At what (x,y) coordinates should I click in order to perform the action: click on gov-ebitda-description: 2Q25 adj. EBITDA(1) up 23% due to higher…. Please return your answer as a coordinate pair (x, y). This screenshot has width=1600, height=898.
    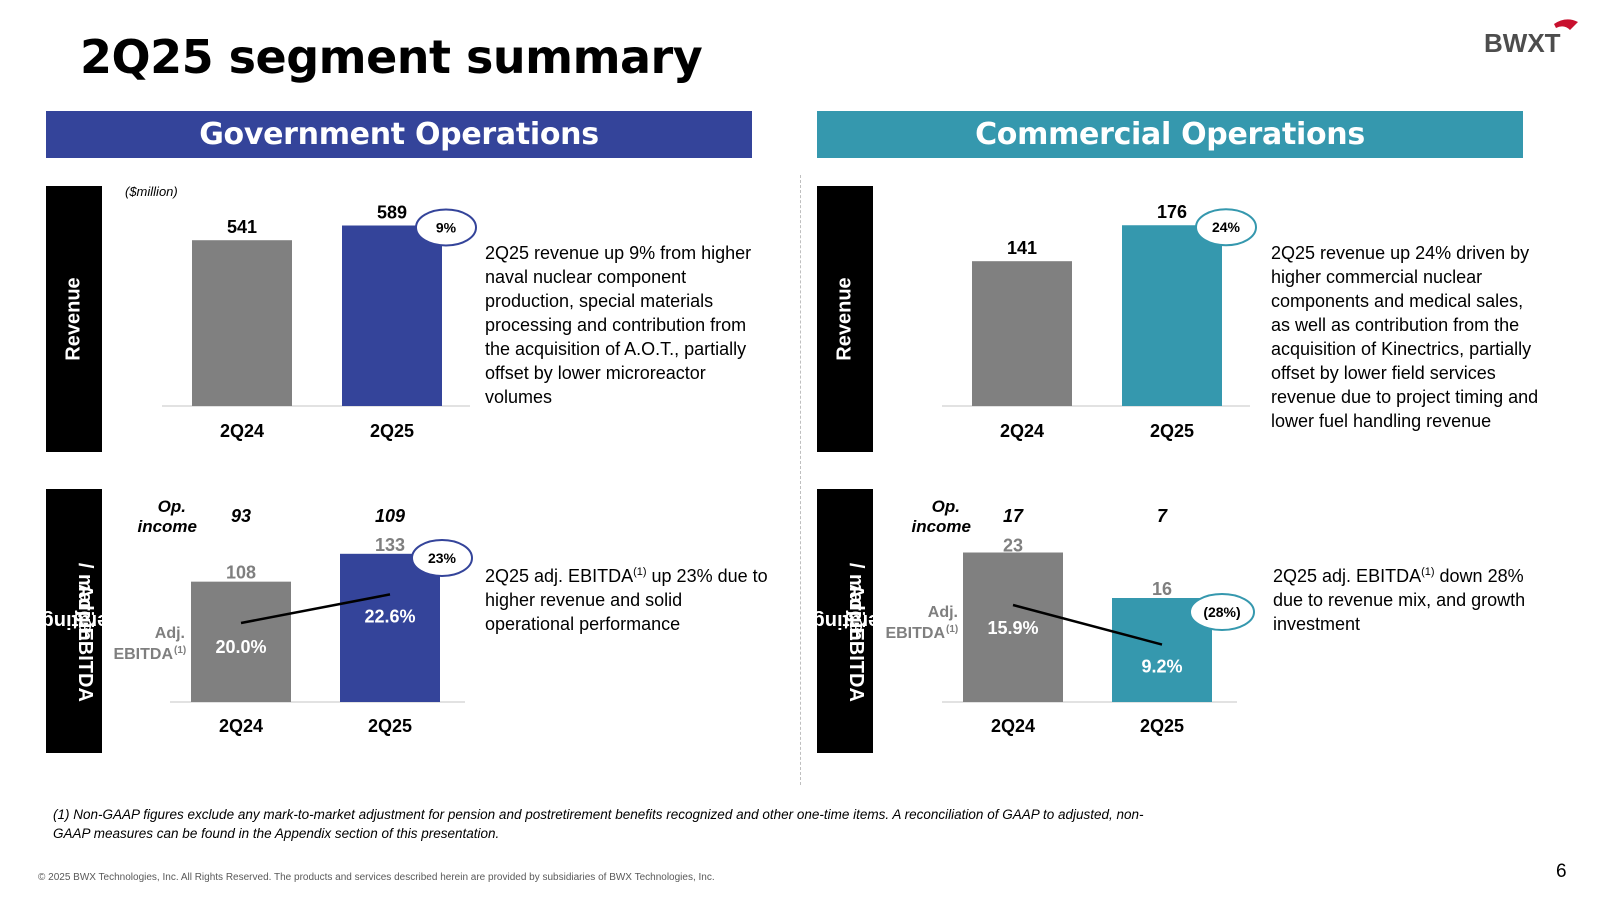
    Looking at the image, I should click on (626, 600).